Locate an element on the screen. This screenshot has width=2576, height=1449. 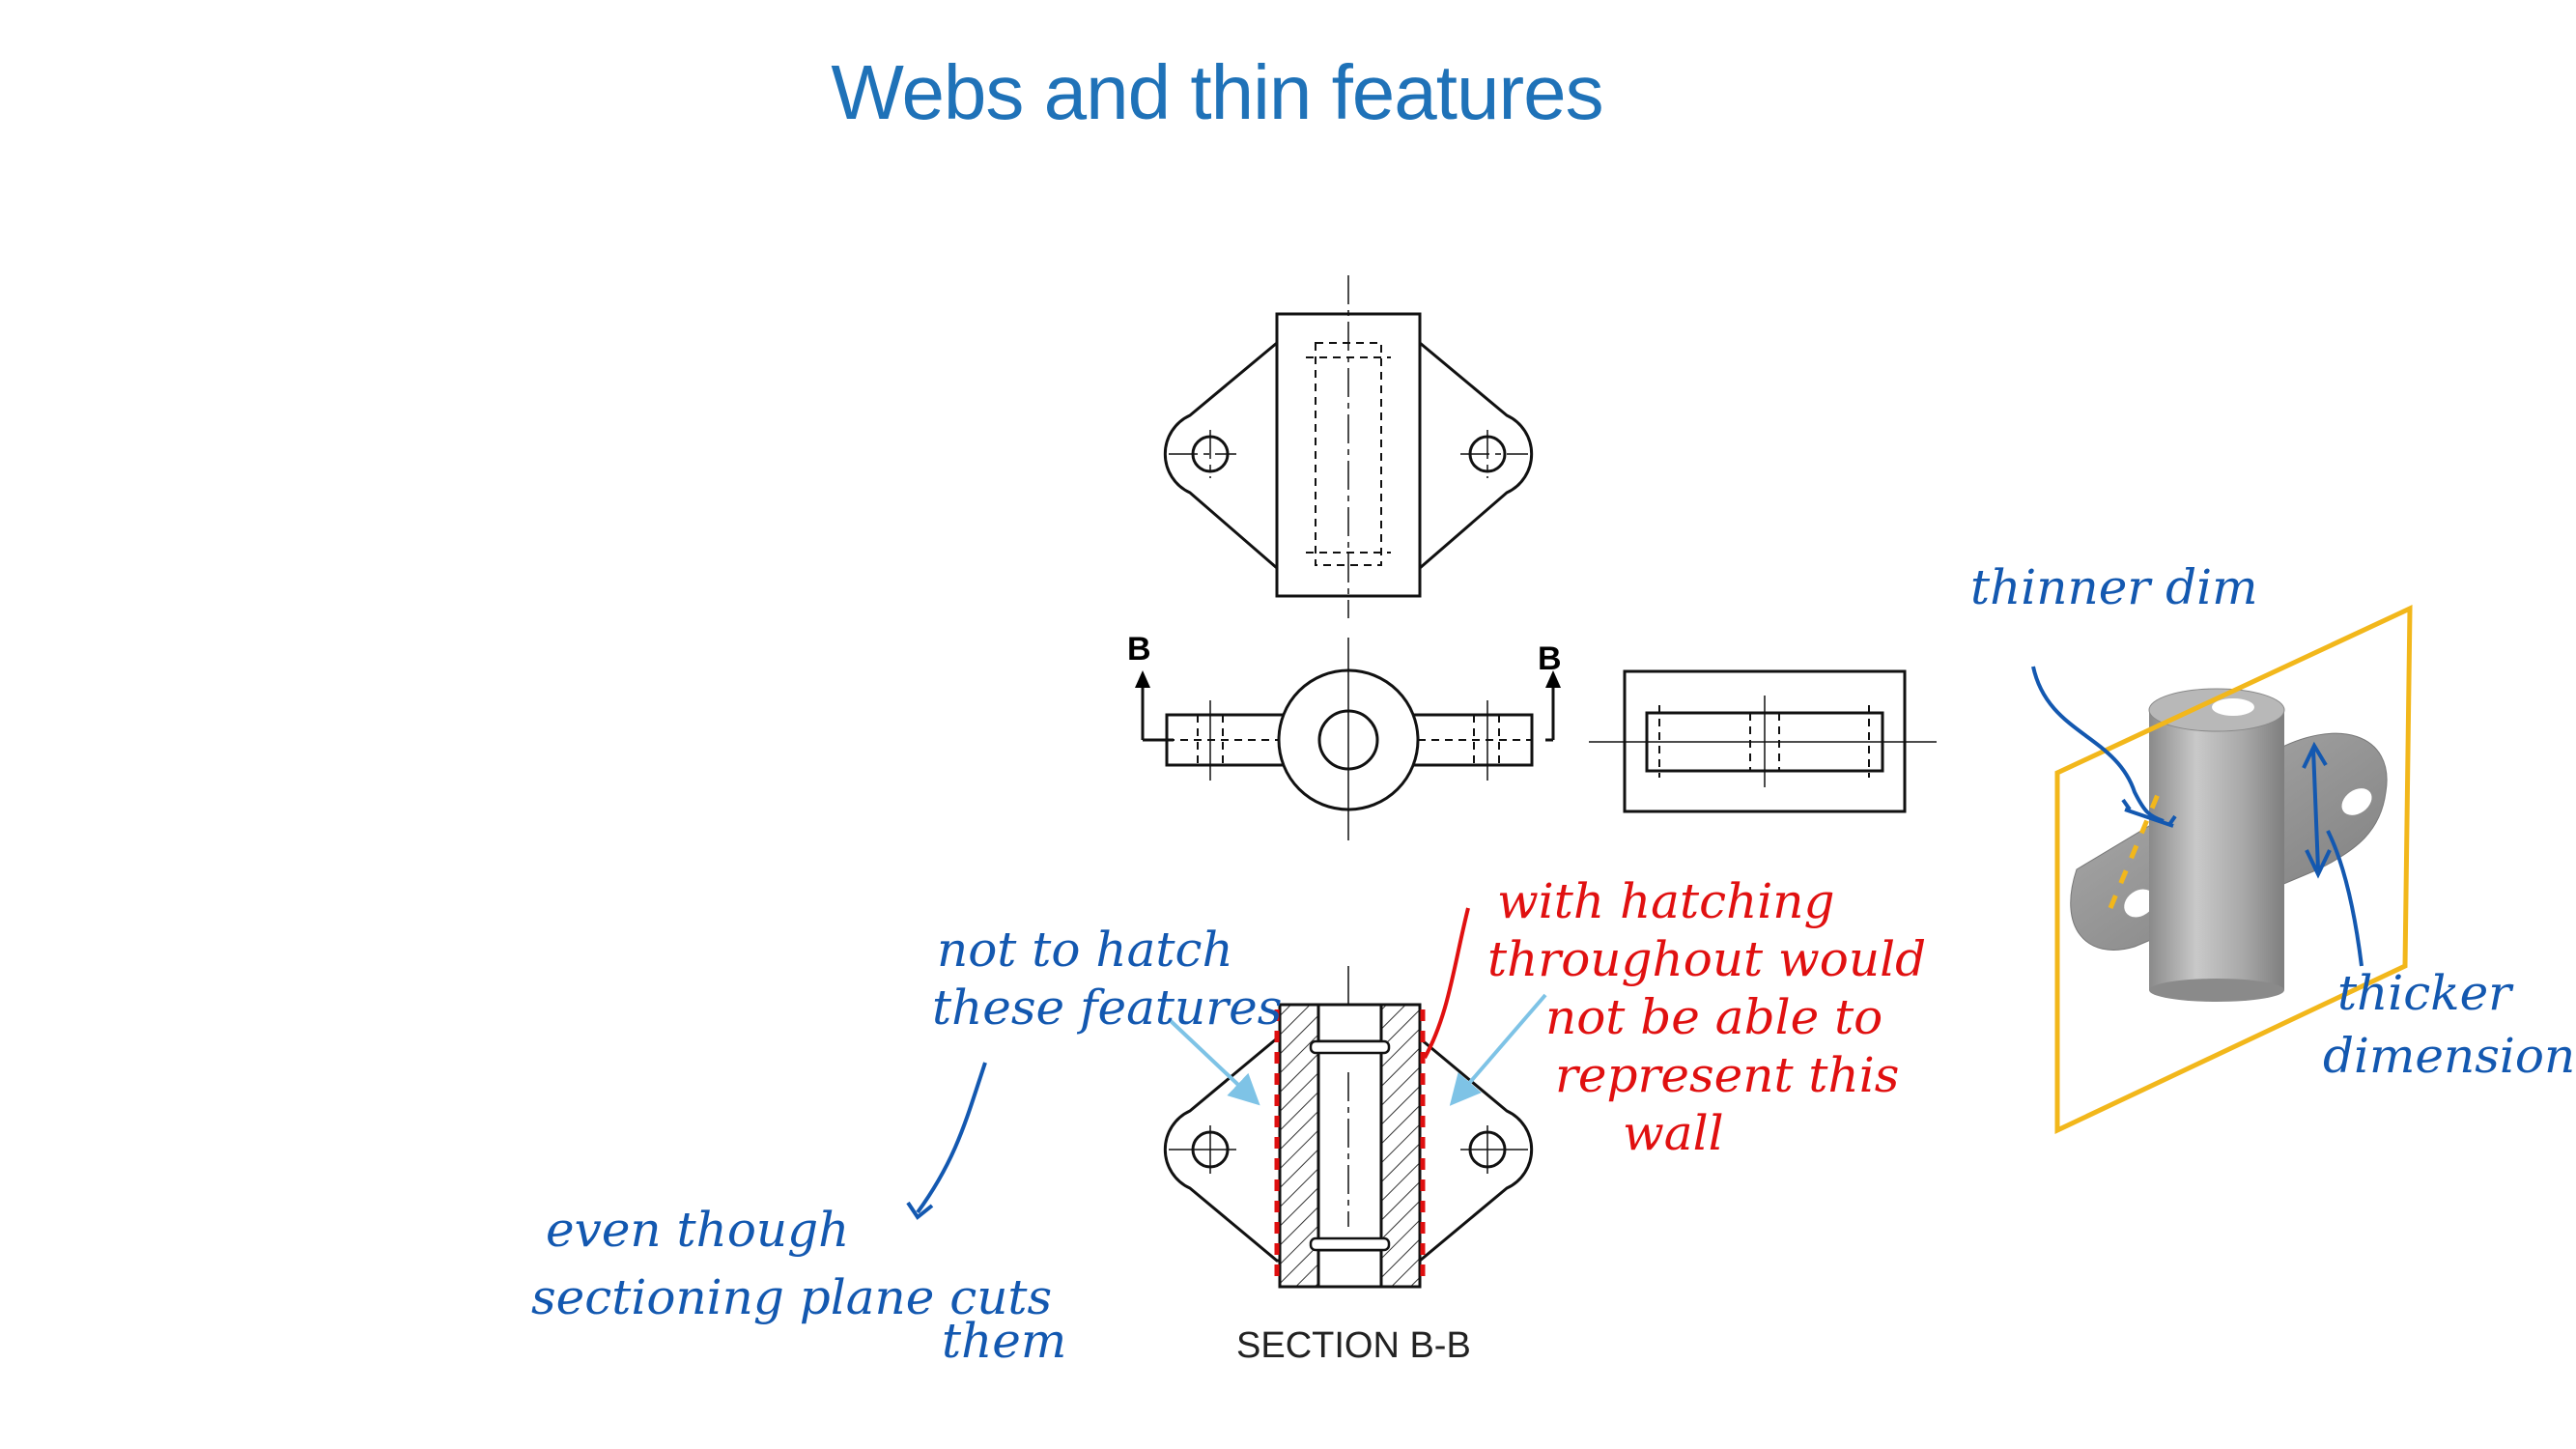
blue-note-bottom-line1: even though is located at coordinates (697, 1230).